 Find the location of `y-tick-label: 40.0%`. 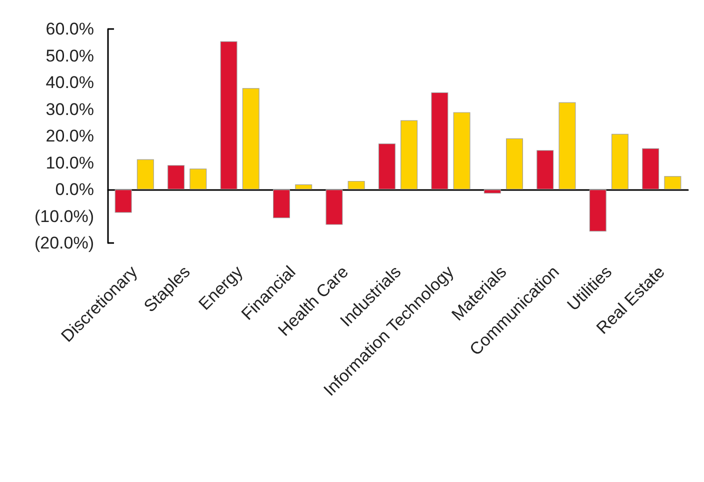

y-tick-label: 40.0% is located at coordinates (70, 82).